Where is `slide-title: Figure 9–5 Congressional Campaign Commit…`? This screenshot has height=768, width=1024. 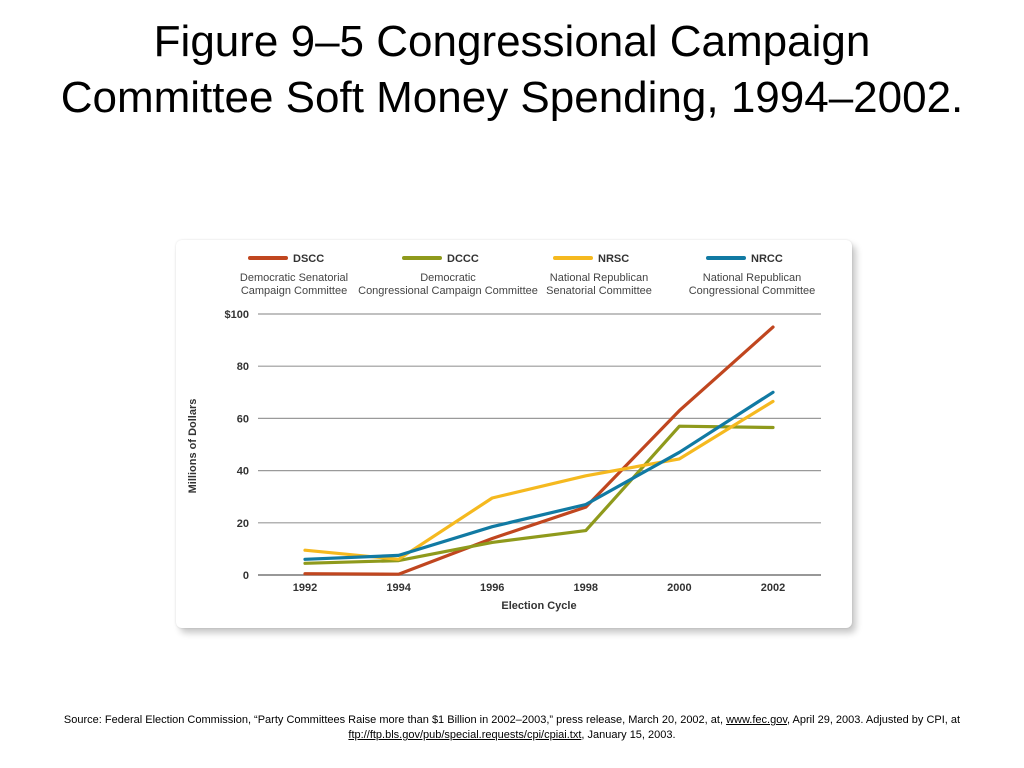 slide-title: Figure 9–5 Congressional Campaign Commit… is located at coordinates (512, 69).